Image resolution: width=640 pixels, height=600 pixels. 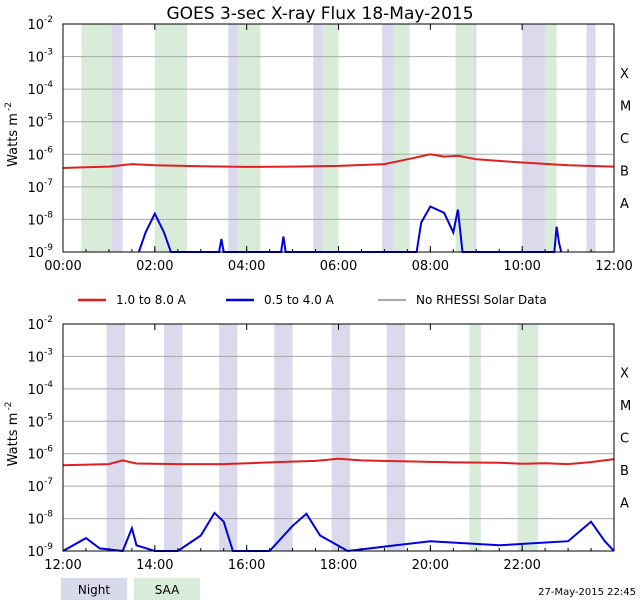 I want to click on x-tick-label: 14:00, so click(x=154, y=565).